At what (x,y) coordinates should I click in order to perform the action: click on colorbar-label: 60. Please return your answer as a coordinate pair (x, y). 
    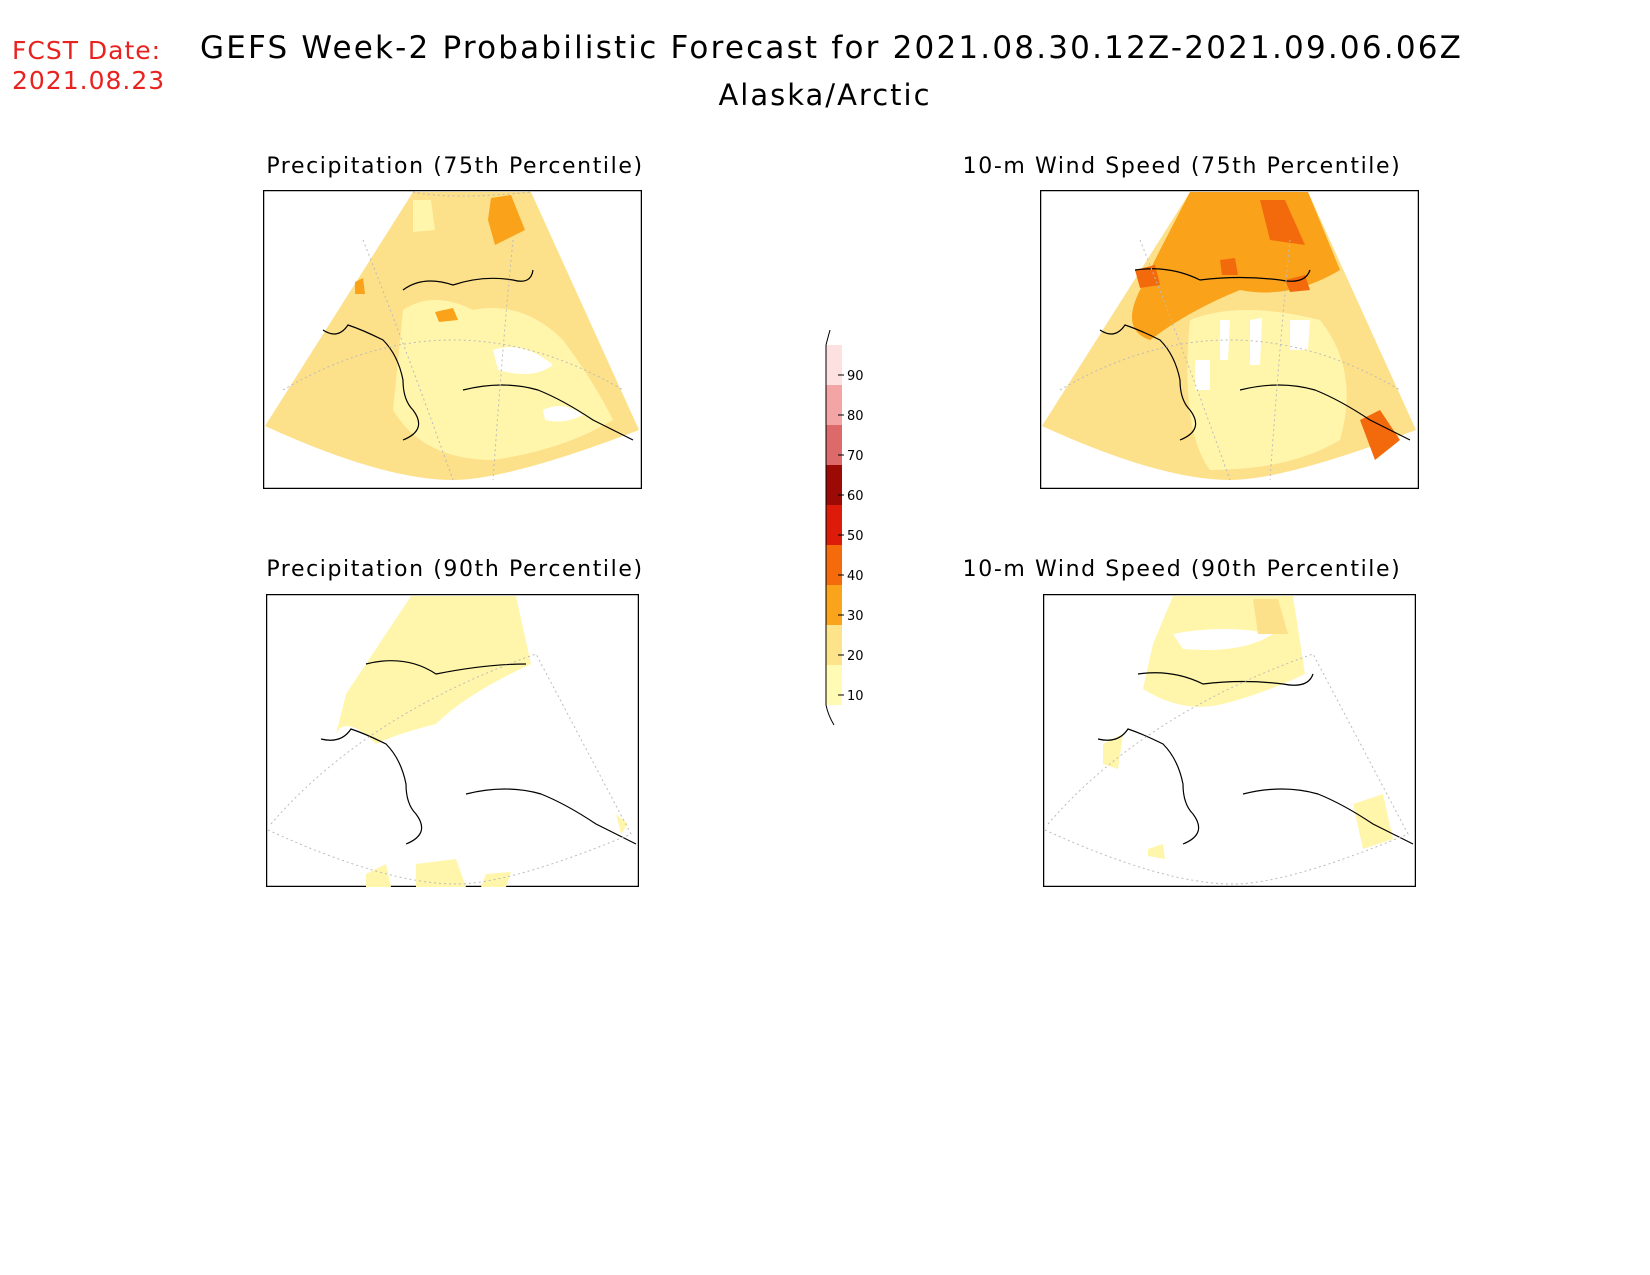
    Looking at the image, I should click on (855, 496).